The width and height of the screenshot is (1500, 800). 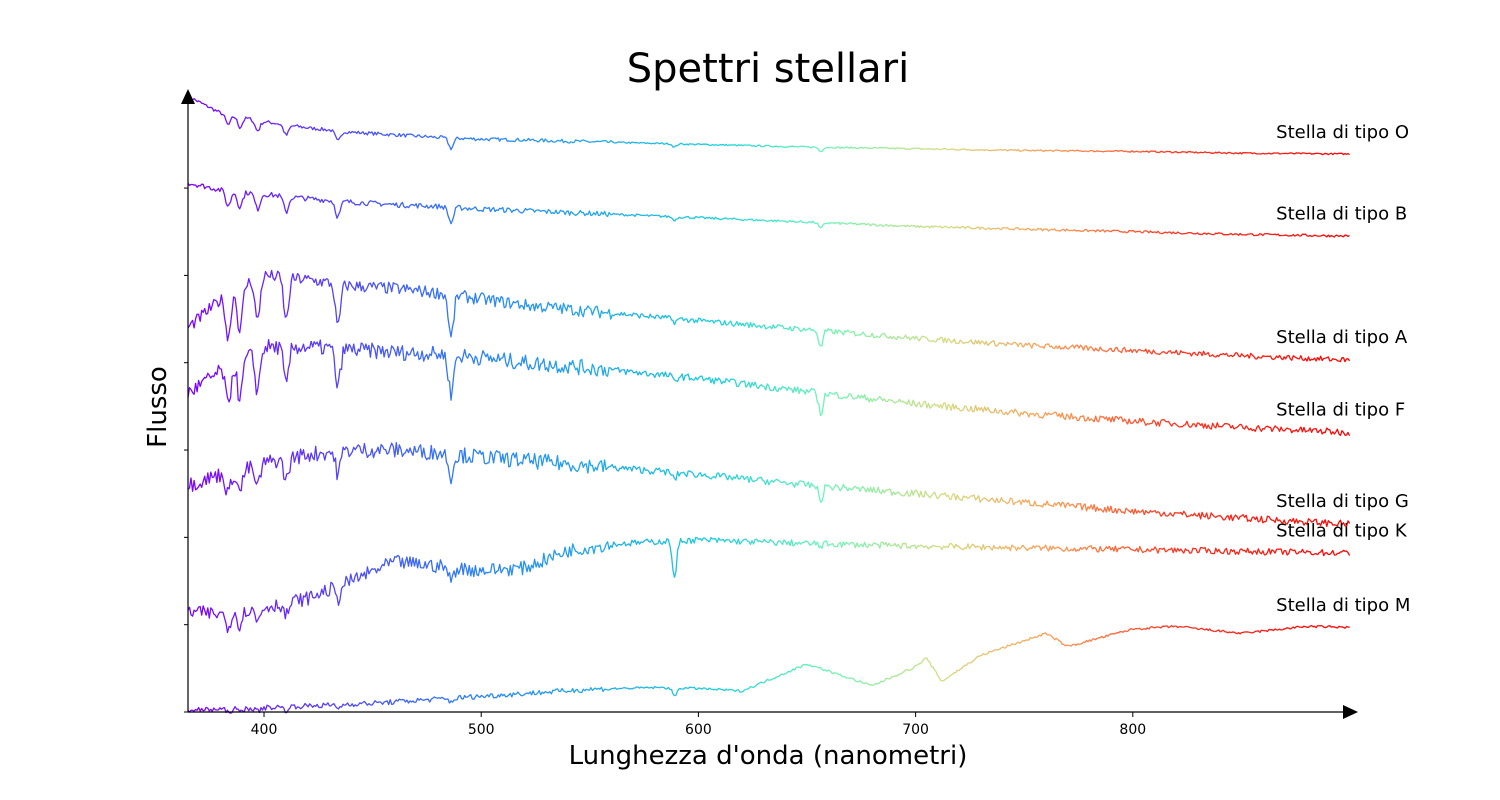 I want to click on y-ticks, so click(x=186, y=406).